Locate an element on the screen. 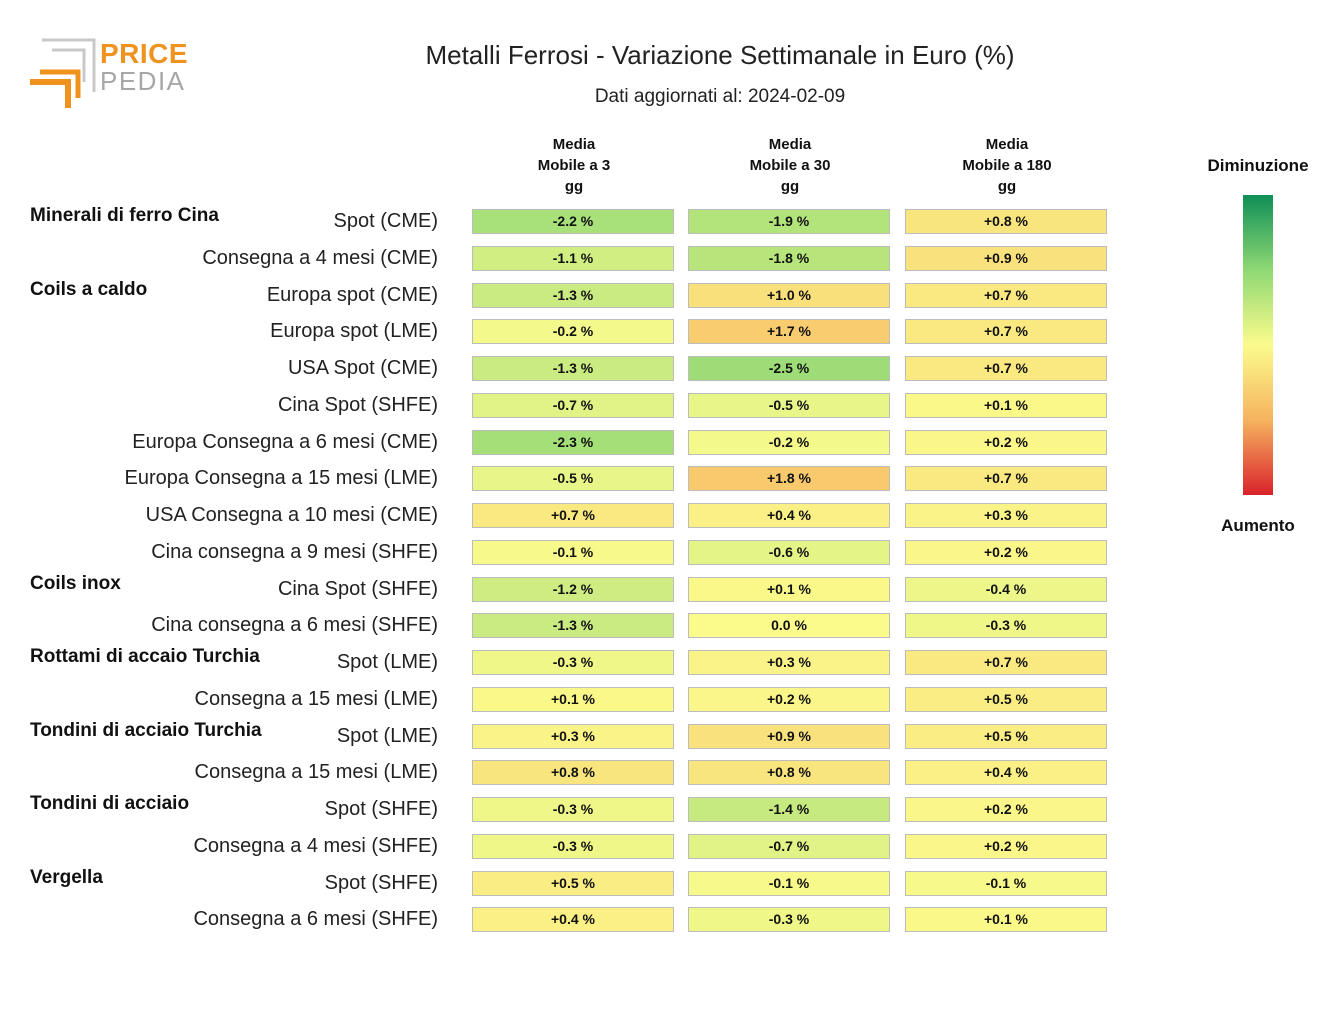 This screenshot has height=1020, width=1320. heatmap-cell: -2.3 % is located at coordinates (573, 442).